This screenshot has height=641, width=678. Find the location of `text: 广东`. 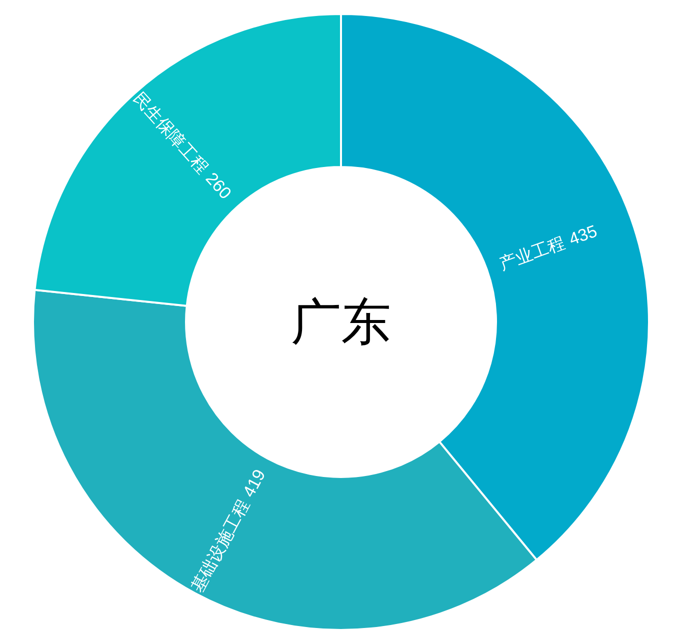

text: 广东 is located at coordinates (341, 322).